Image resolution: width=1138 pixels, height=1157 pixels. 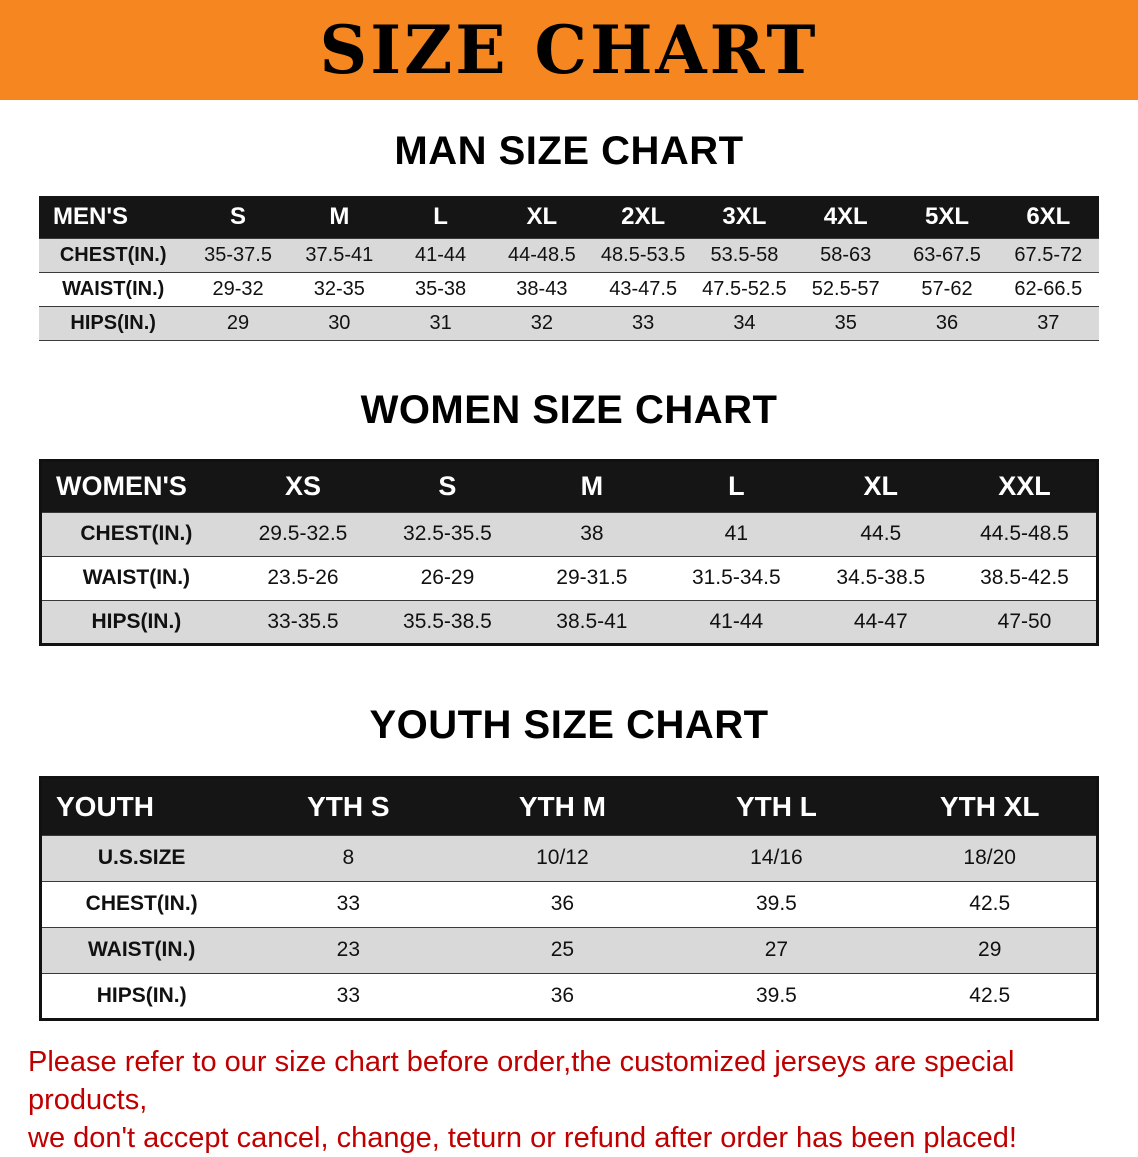 I want to click on table-row: HIPS(IN.) 29 30 31 32 33 34 35 36 37, so click(x=569, y=323).